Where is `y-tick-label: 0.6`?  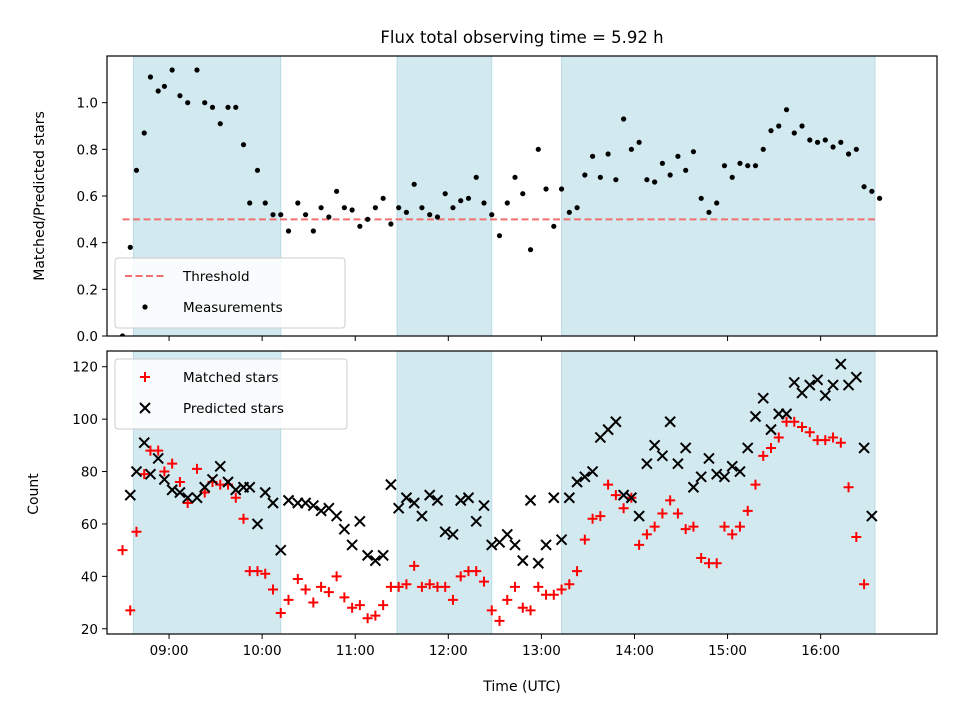
y-tick-label: 0.6 is located at coordinates (87, 197).